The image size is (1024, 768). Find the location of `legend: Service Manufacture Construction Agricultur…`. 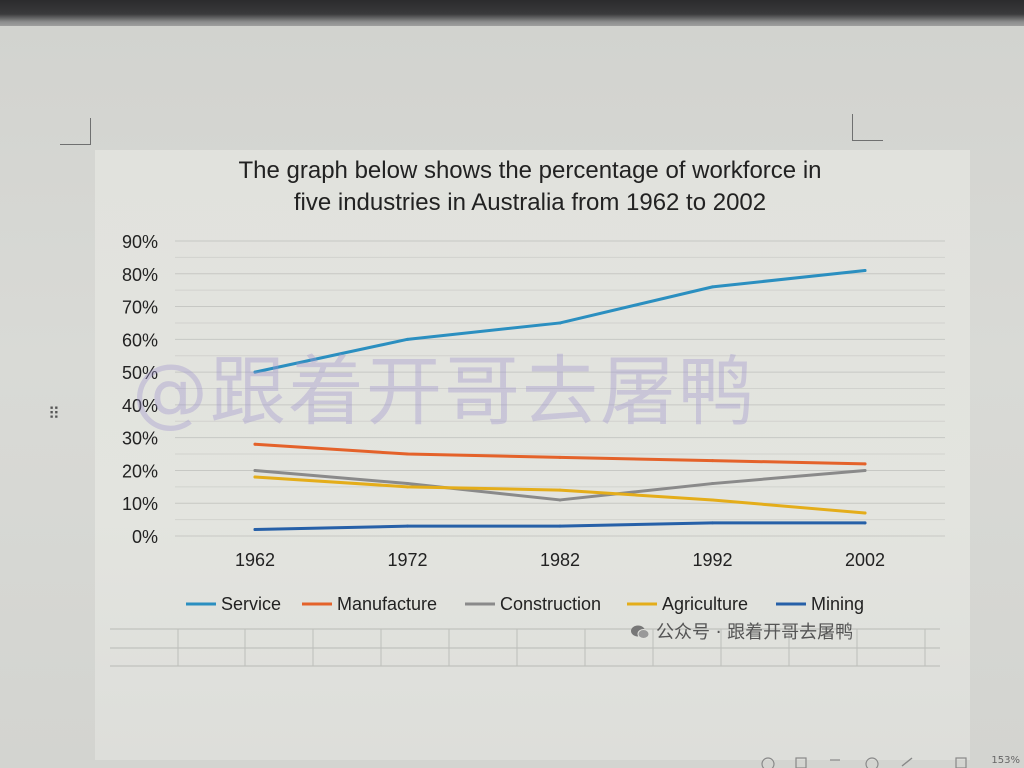

legend: Service Manufacture Construction Agricultur… is located at coordinates (525, 604).